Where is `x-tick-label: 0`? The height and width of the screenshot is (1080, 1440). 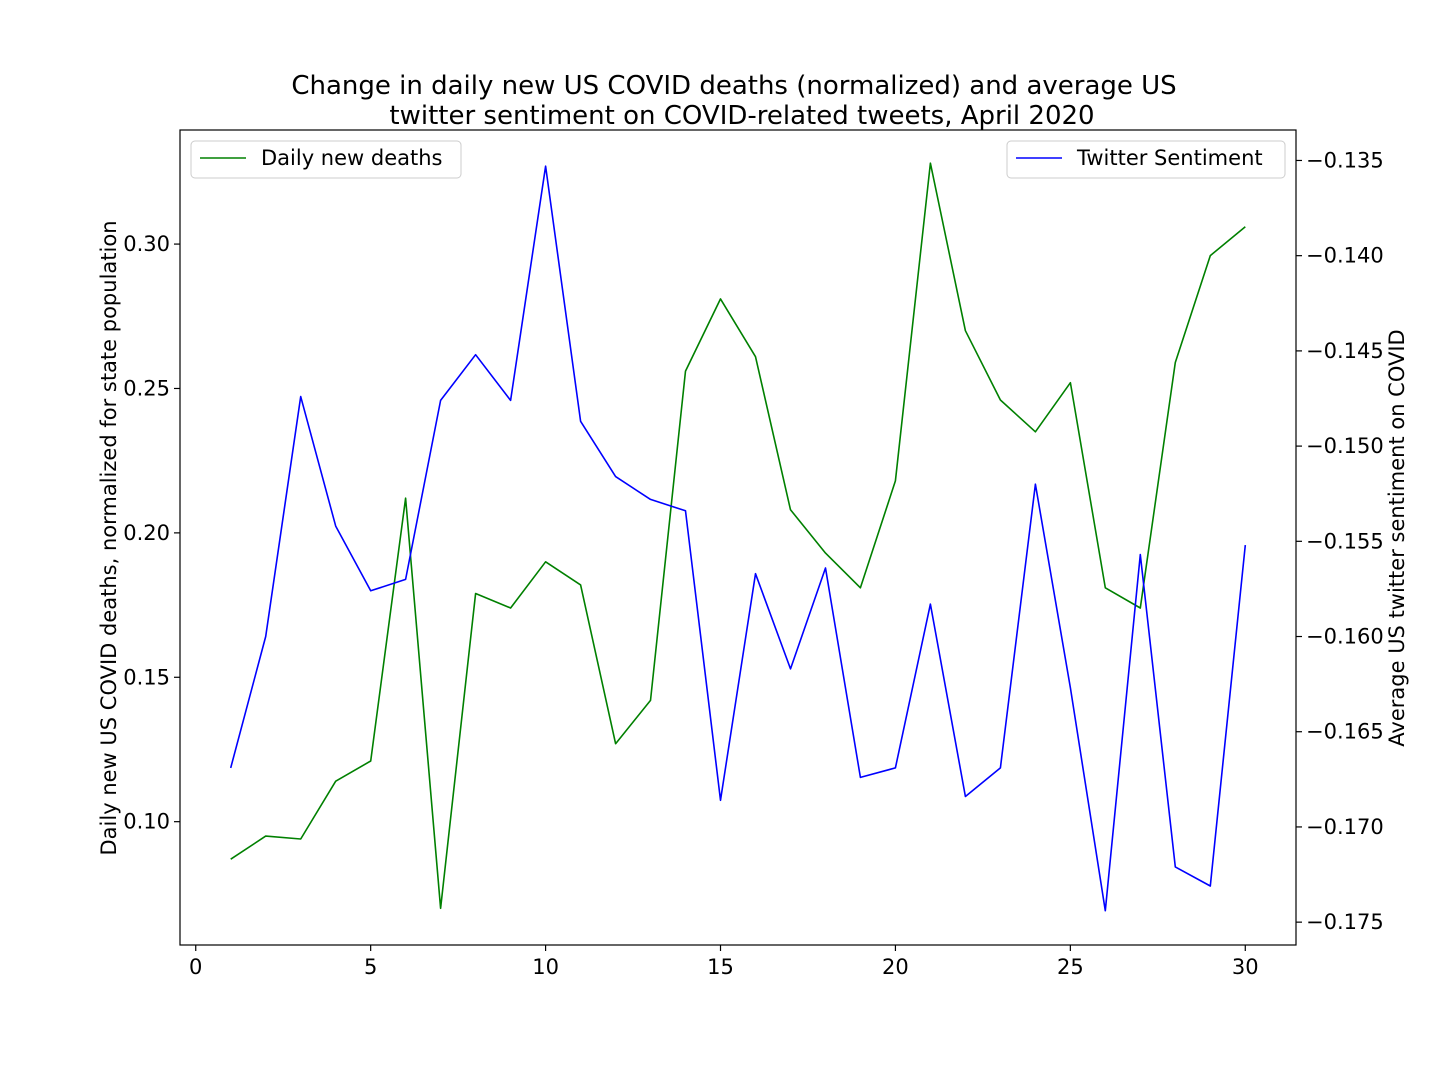
x-tick-label: 0 is located at coordinates (195, 967).